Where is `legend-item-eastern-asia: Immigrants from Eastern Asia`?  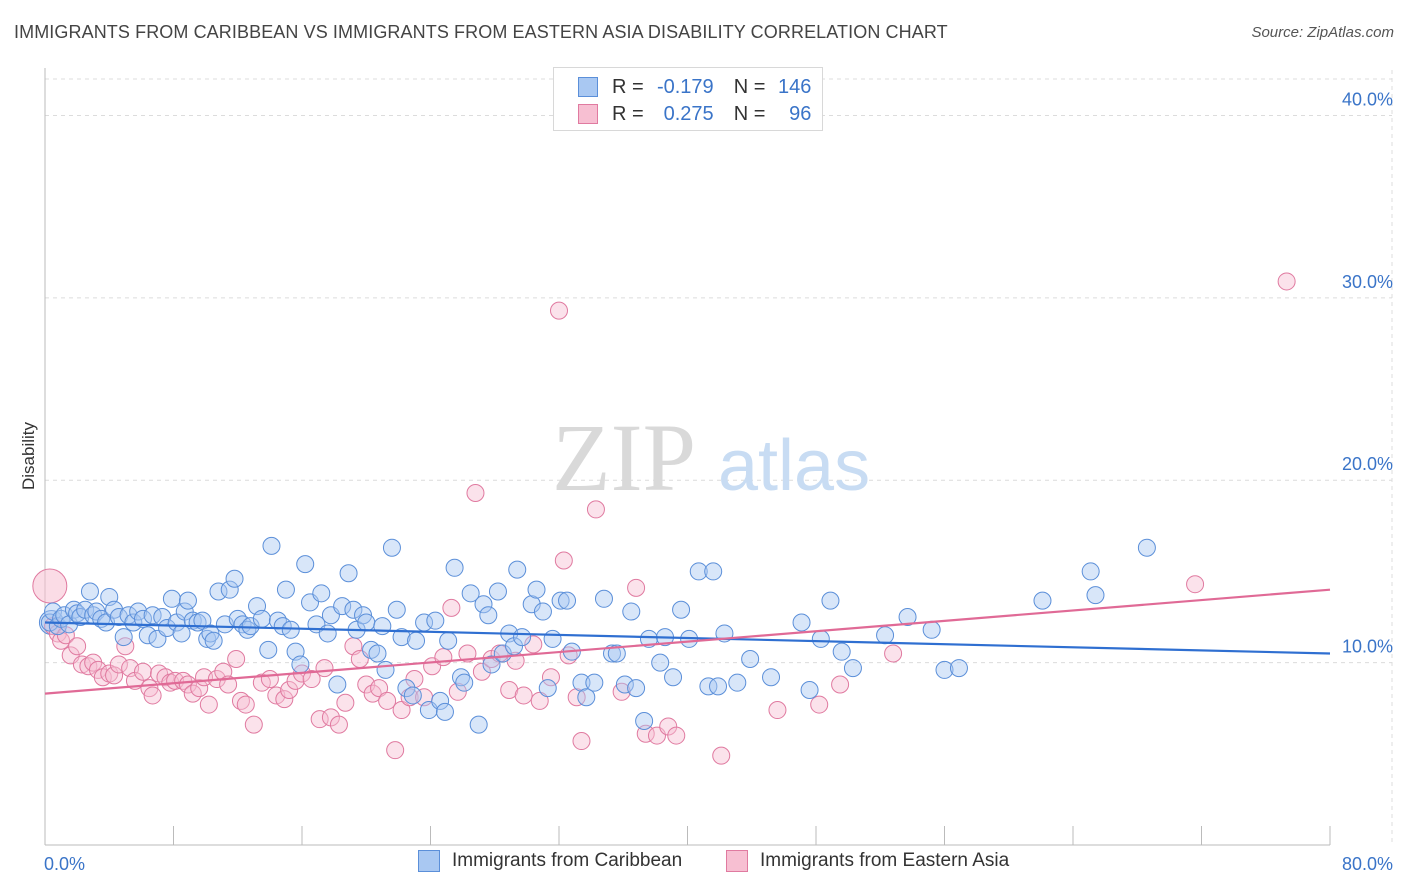 legend-item-eastern-asia: Immigrants from Eastern Asia is located at coordinates (867, 861).